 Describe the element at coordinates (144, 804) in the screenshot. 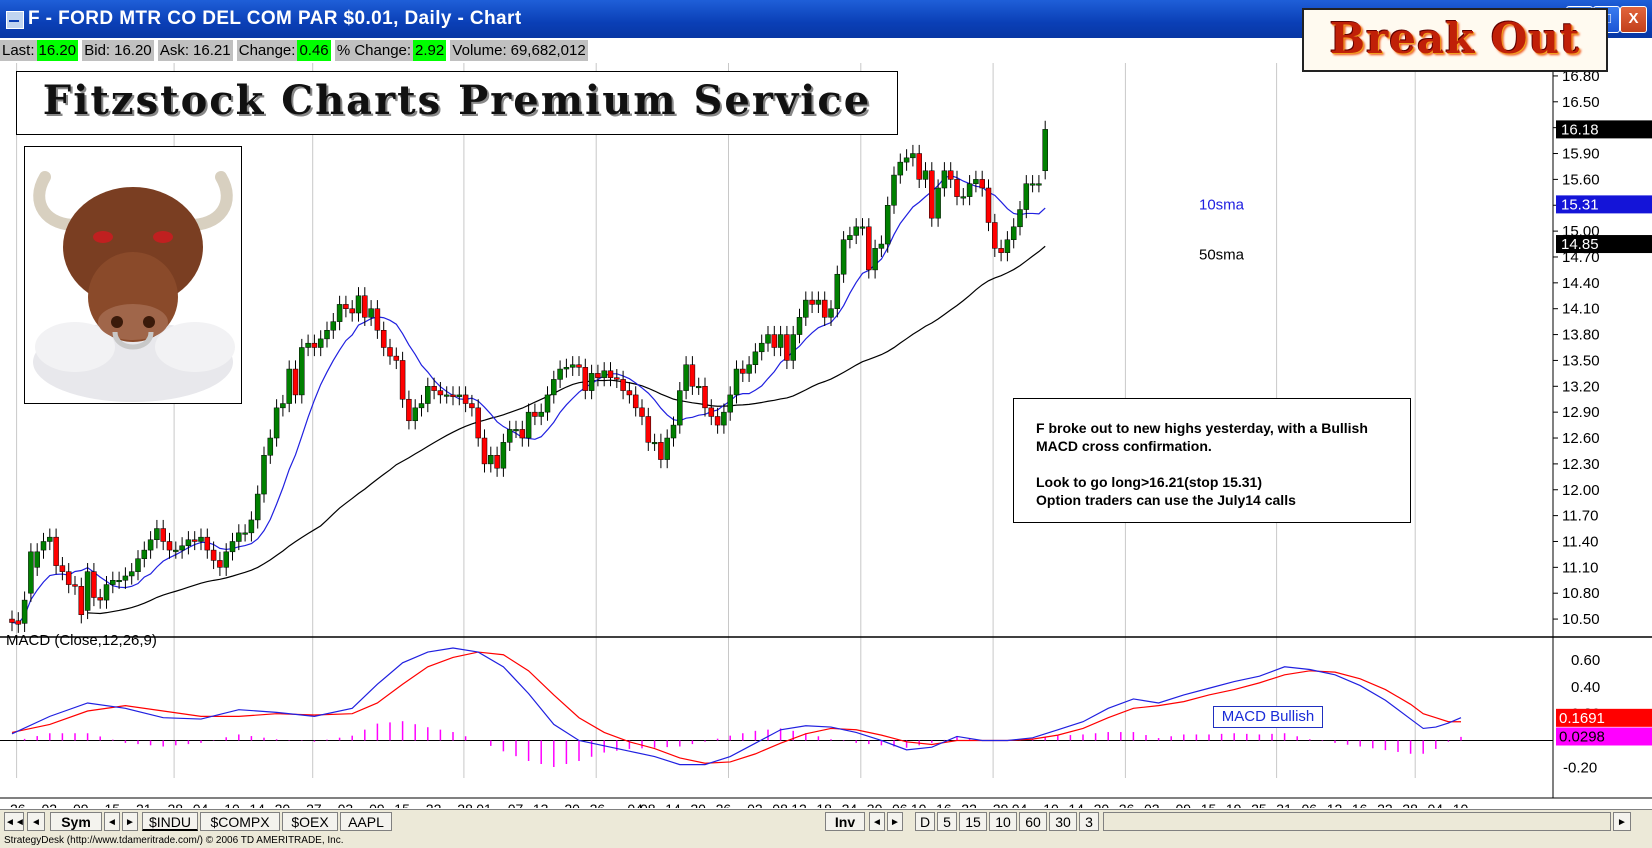

I see `x-tick-label: 21` at that location.